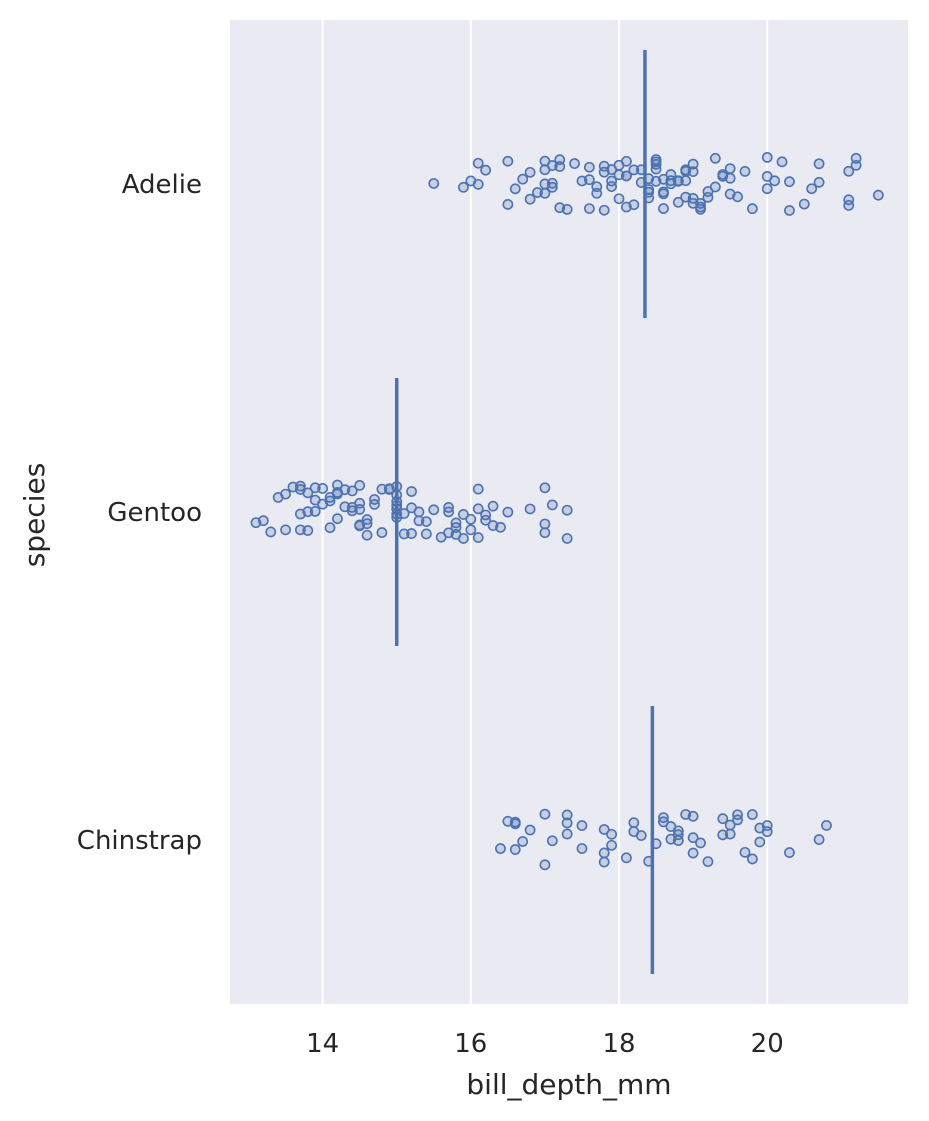 The width and height of the screenshot is (929, 1121). What do you see at coordinates (34, 515) in the screenshot?
I see `y-axis-title: species` at bounding box center [34, 515].